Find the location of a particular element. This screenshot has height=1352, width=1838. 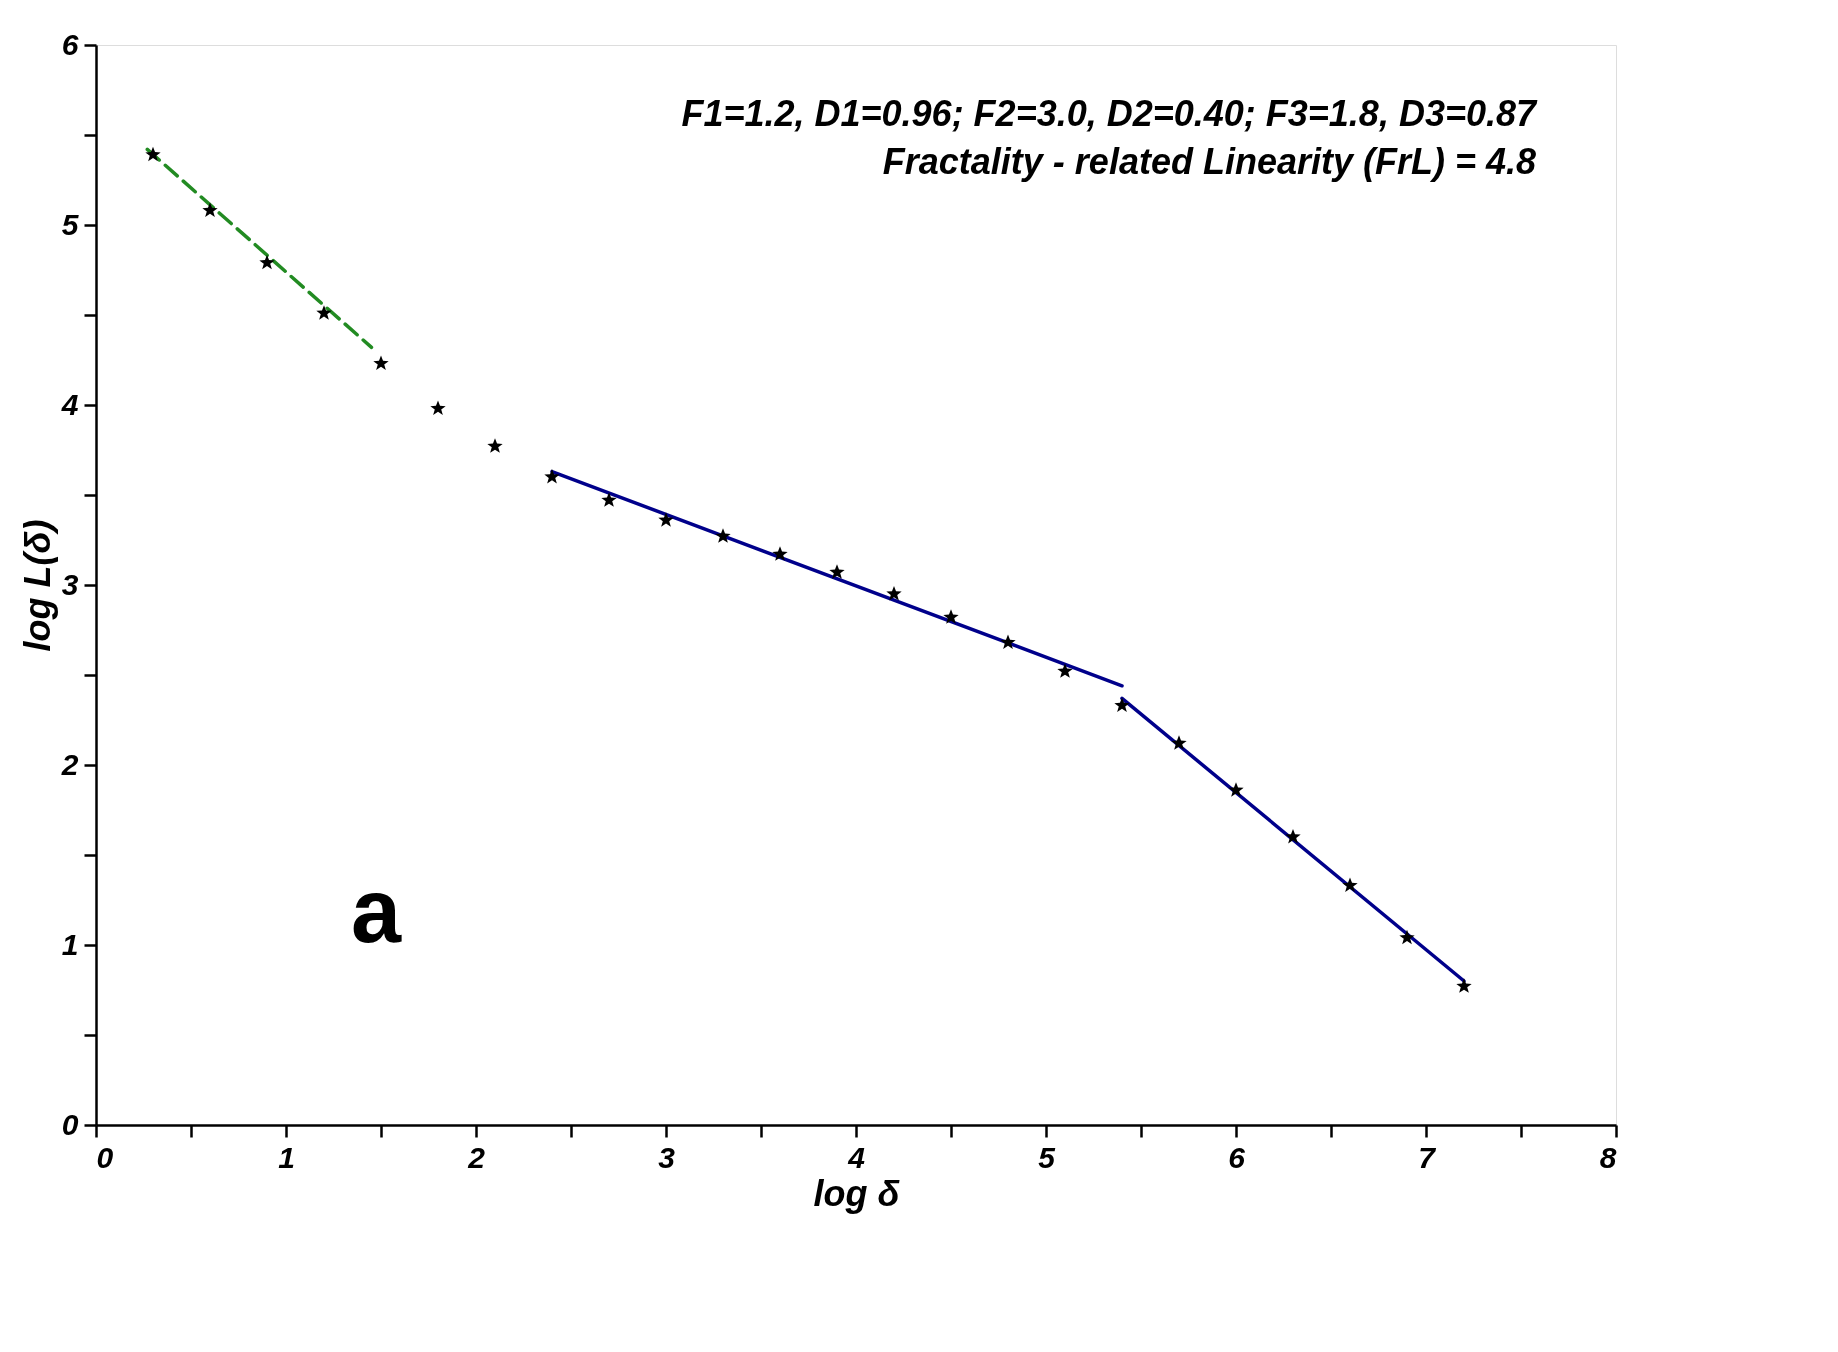

x-axis-title: log δ is located at coordinates (857, 1193).